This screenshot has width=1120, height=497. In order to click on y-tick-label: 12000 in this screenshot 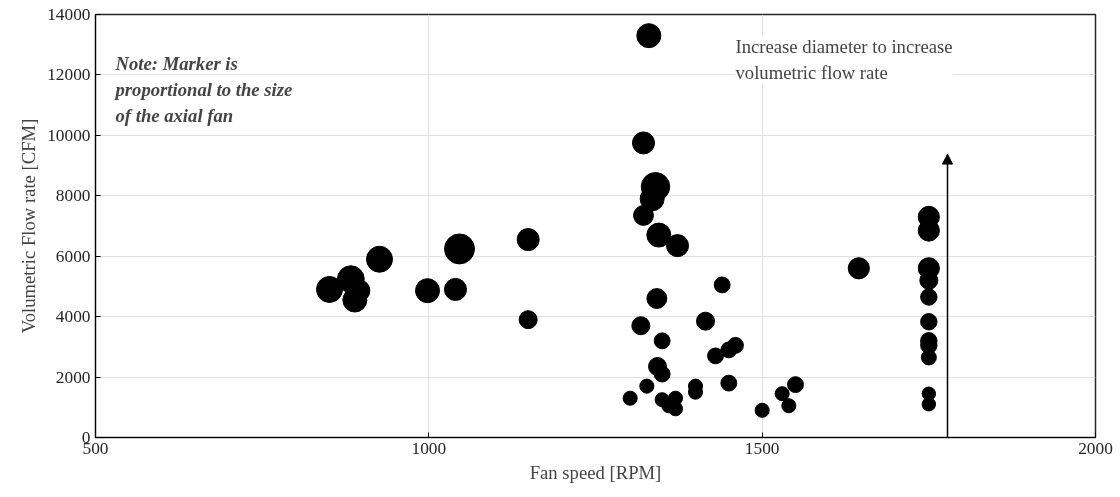, I will do `click(69, 75)`.